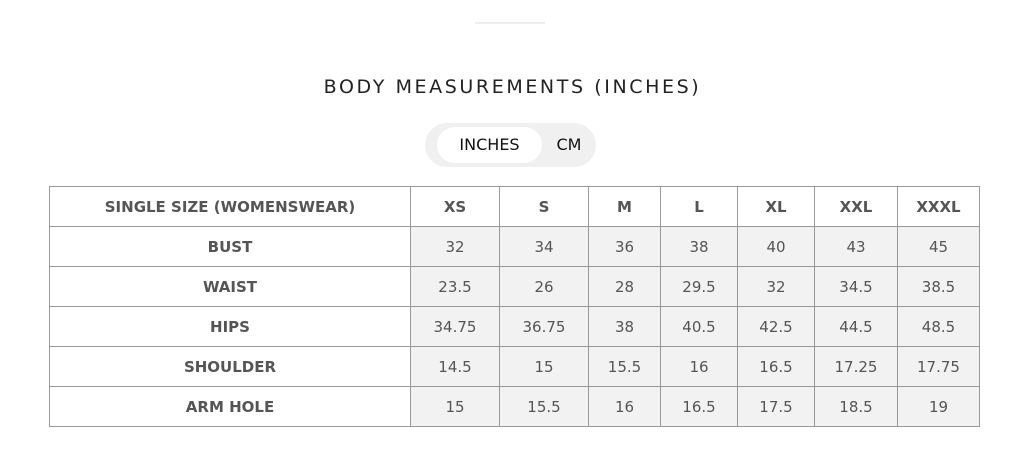 Image resolution: width=1025 pixels, height=460 pixels. What do you see at coordinates (938, 326) in the screenshot?
I see `table-cell: 48.5` at bounding box center [938, 326].